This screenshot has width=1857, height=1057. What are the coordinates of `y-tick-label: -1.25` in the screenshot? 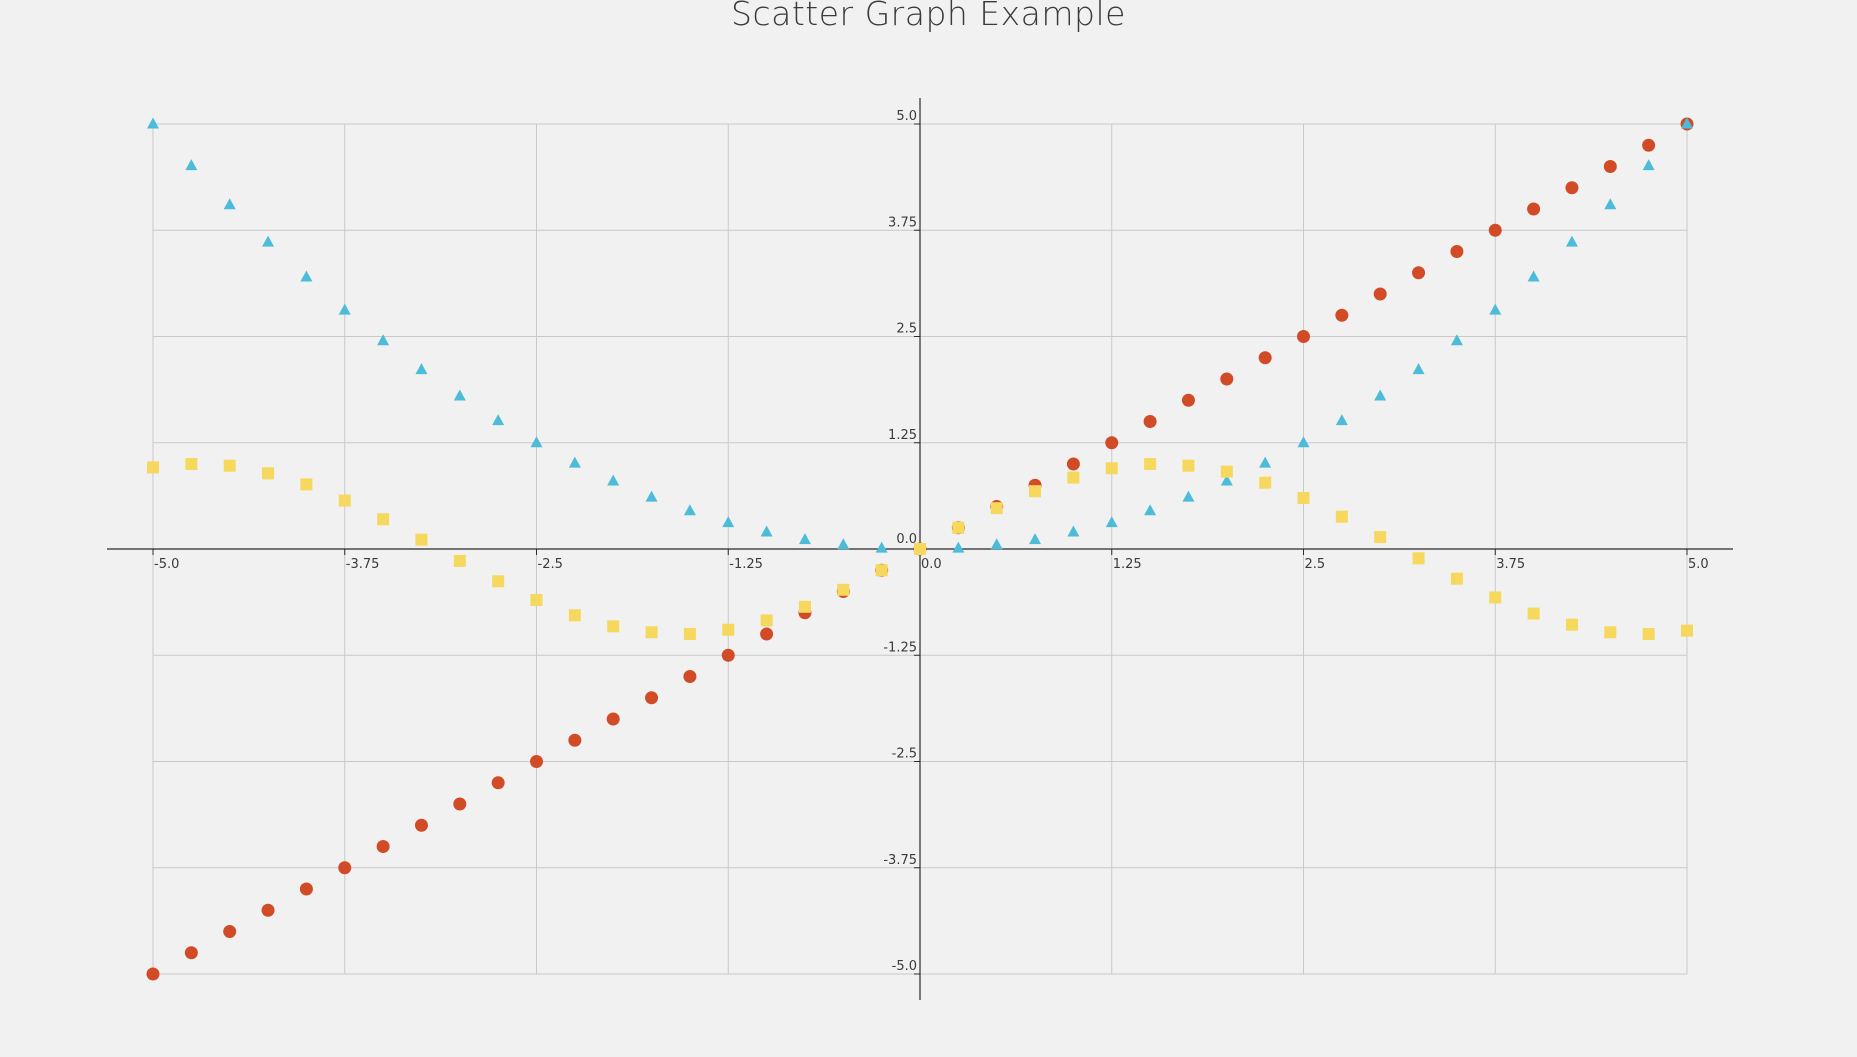 It's located at (900, 647).